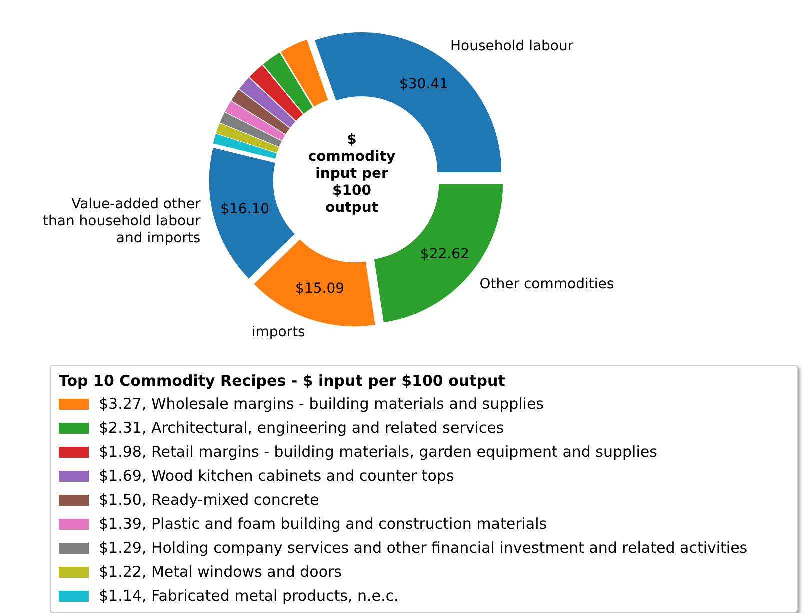 This screenshot has width=803, height=613. I want to click on legend-label: $3.27, Wholesale margins - building materials and supplies, so click(321, 404).